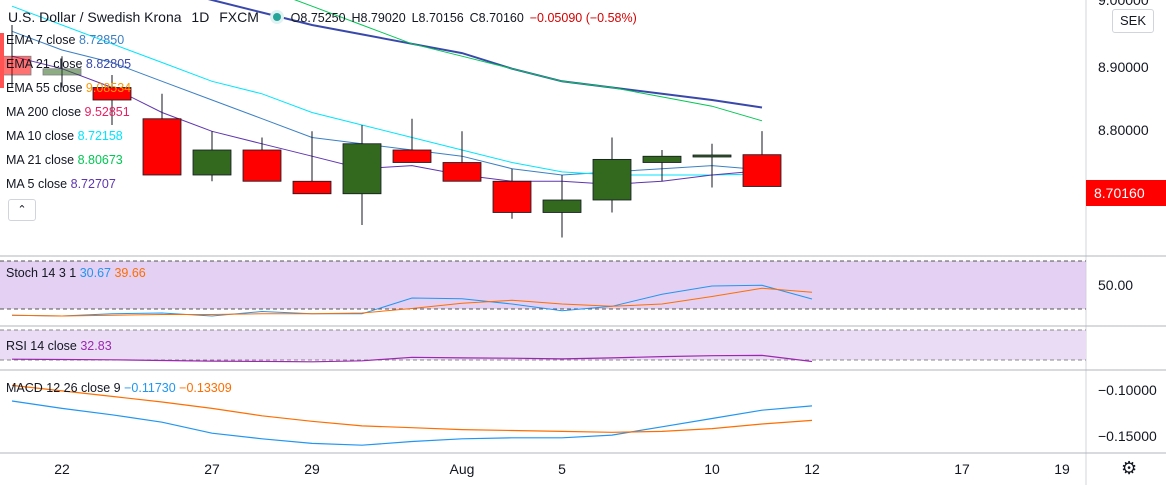 This screenshot has height=485, width=1166. I want to click on rsi-line, so click(412, 358).